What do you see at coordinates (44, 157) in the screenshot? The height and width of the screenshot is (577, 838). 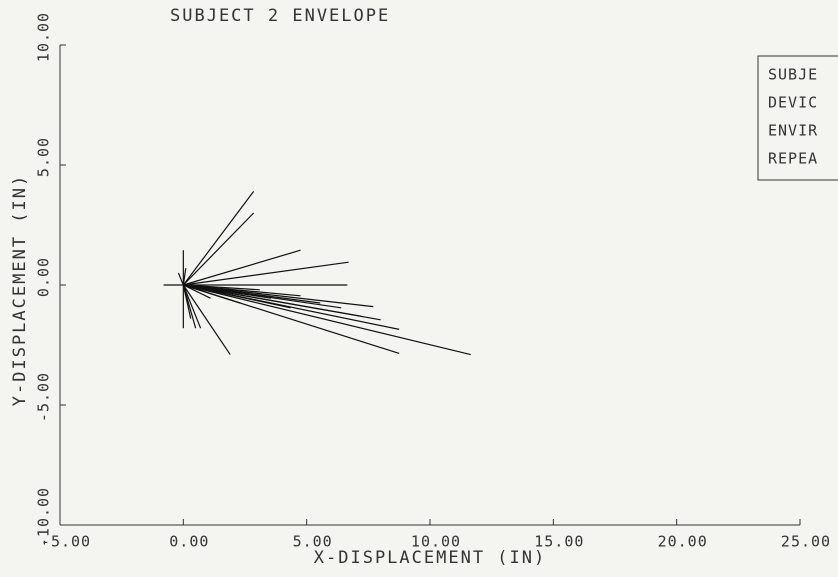 I see `y-tick-label: 5.00` at bounding box center [44, 157].